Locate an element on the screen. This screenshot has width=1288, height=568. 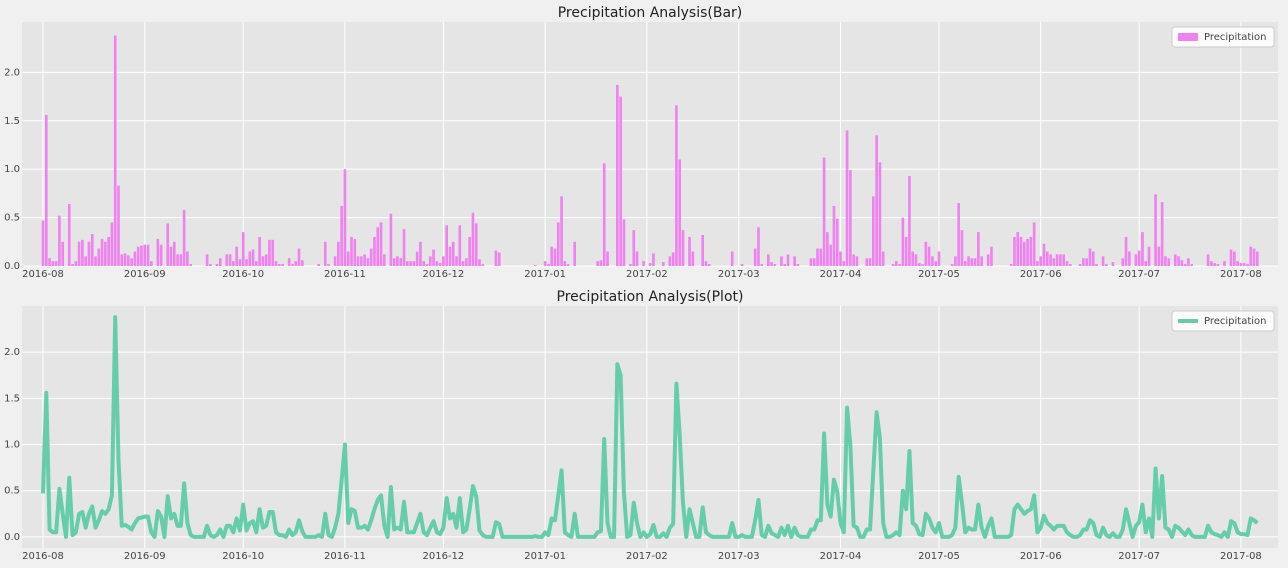
legend: Precipitation is located at coordinates (1223, 37).